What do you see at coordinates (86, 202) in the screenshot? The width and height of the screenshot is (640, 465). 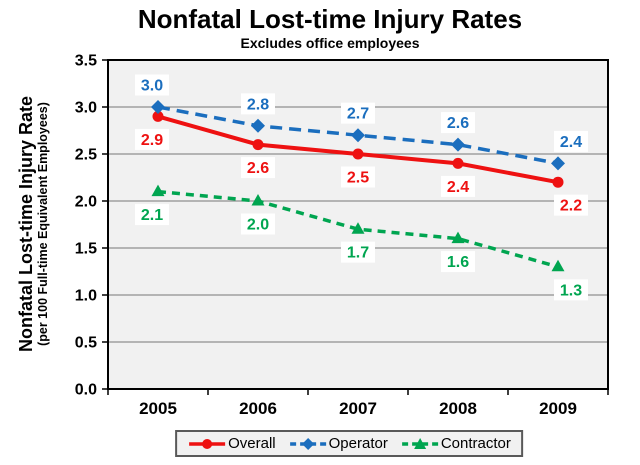 I see `y-tick-label: 2.0` at bounding box center [86, 202].